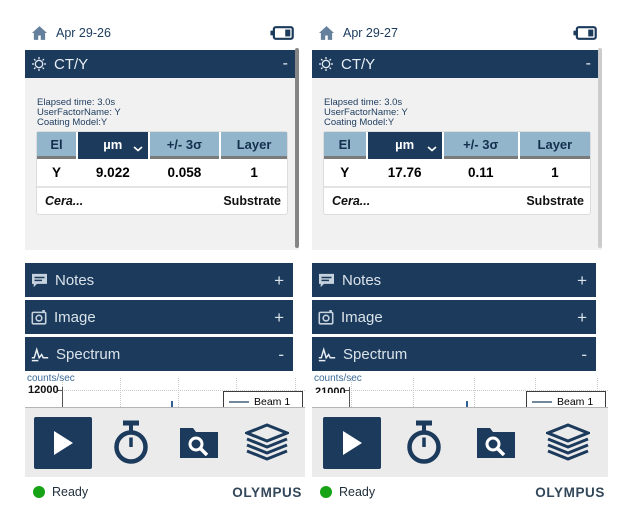 Image resolution: width=624 pixels, height=512 pixels. Describe the element at coordinates (362, 317) in the screenshot. I see `accordion-label: Image` at that location.